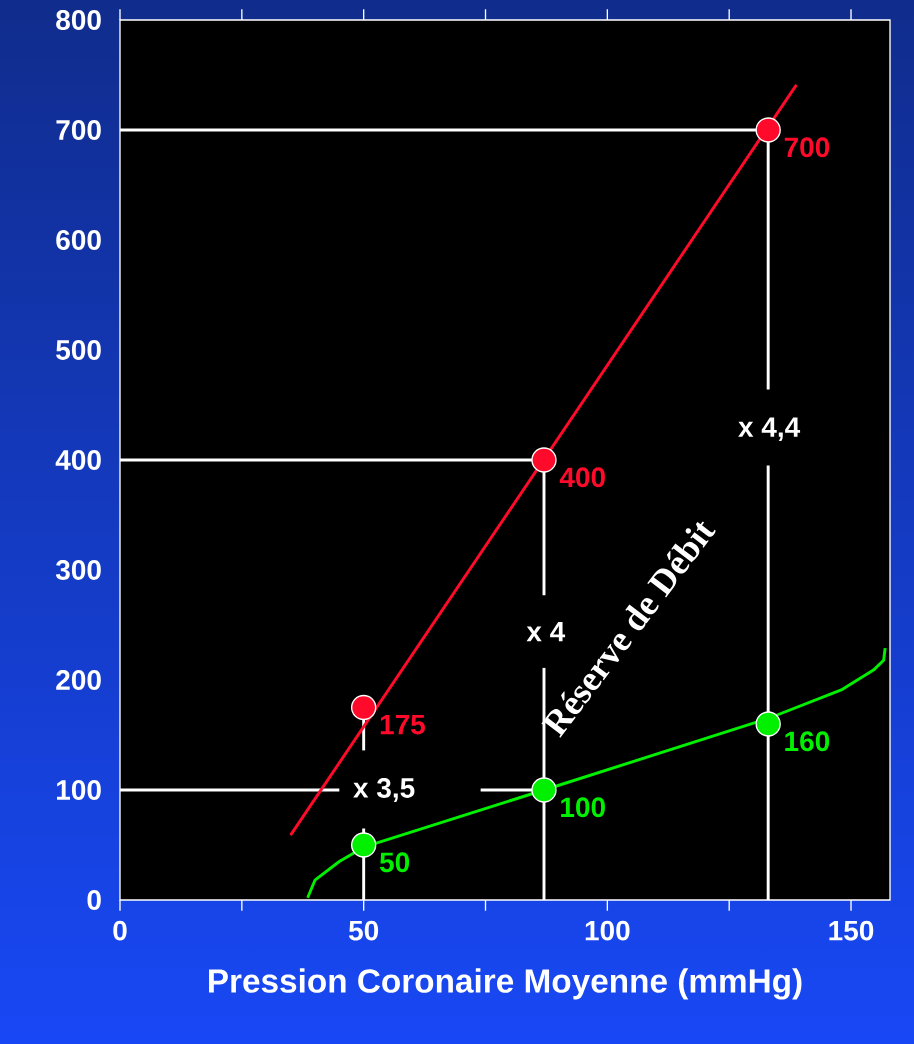 The height and width of the screenshot is (1044, 914). Describe the element at coordinates (402, 724) in the screenshot. I see `data-label: 175` at that location.